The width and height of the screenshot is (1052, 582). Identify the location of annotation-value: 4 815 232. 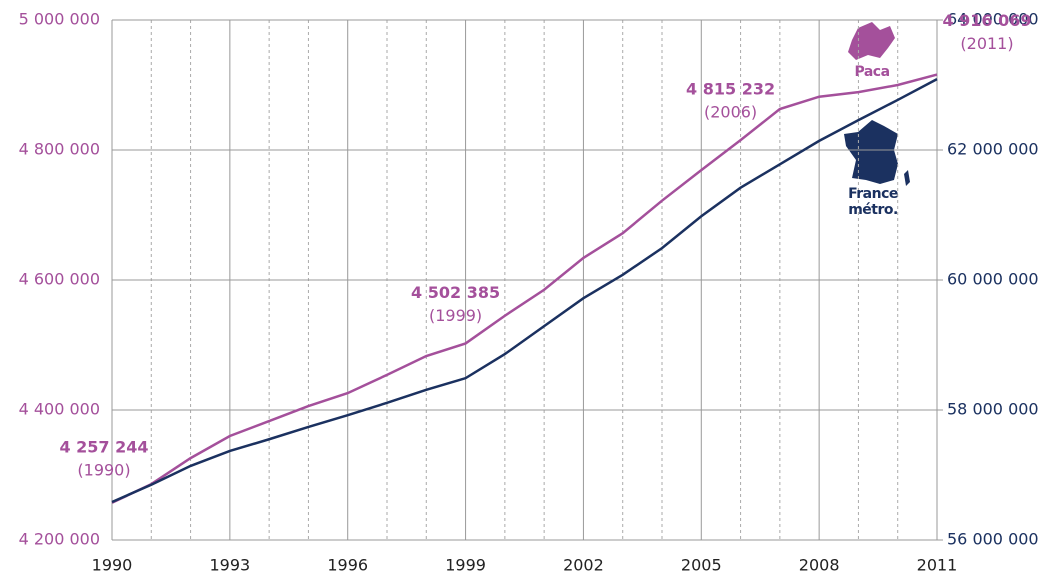
(730, 89).